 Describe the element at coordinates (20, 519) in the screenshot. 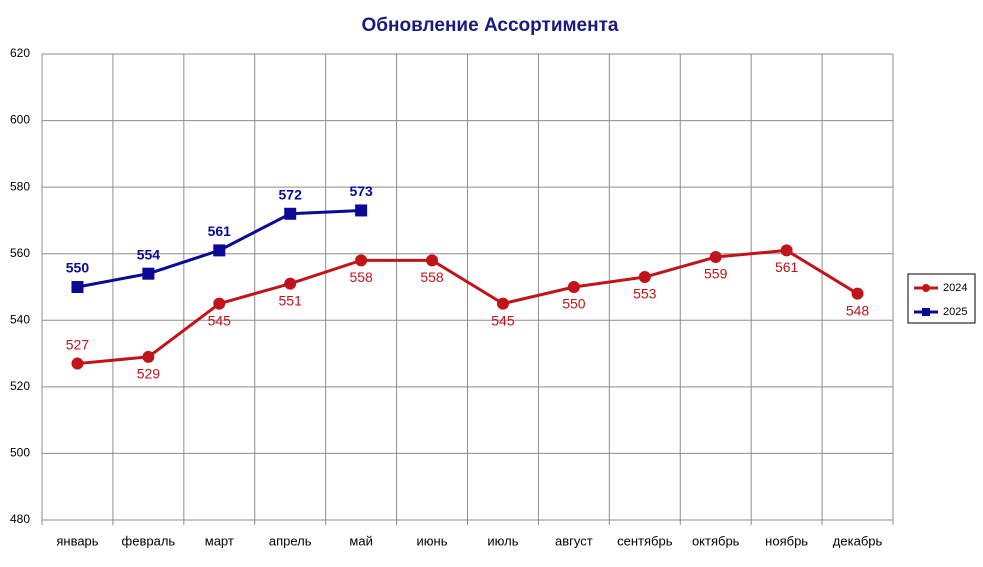

I see `y-tick-label: 480` at that location.